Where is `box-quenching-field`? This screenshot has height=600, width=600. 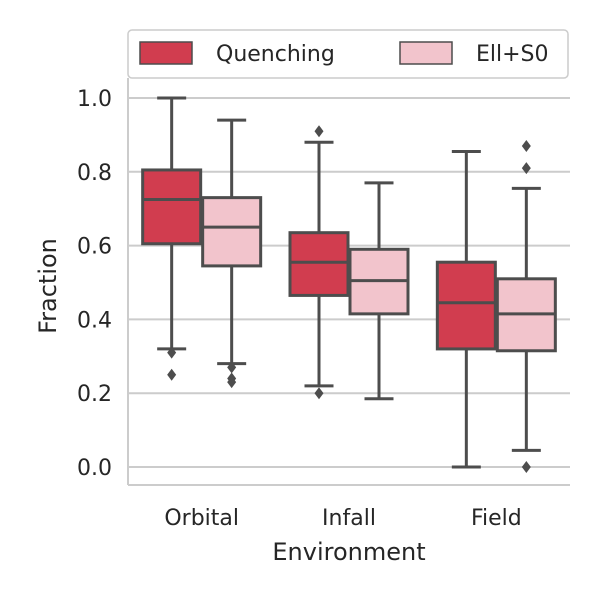 box-quenching-field is located at coordinates (466, 309).